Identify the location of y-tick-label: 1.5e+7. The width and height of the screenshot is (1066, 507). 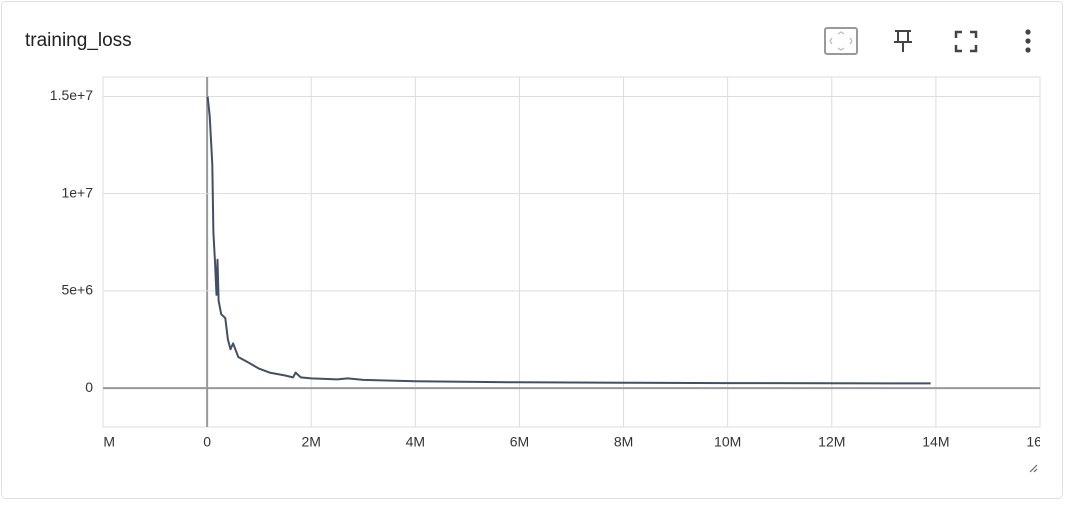
(71, 95).